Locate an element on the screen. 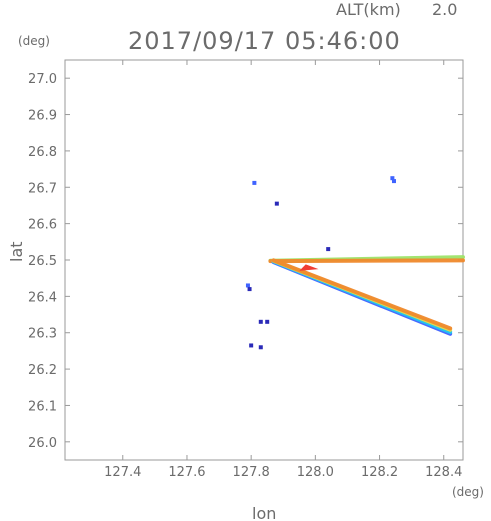 The width and height of the screenshot is (491, 521). x-tick-label: 128.2 is located at coordinates (379, 472).